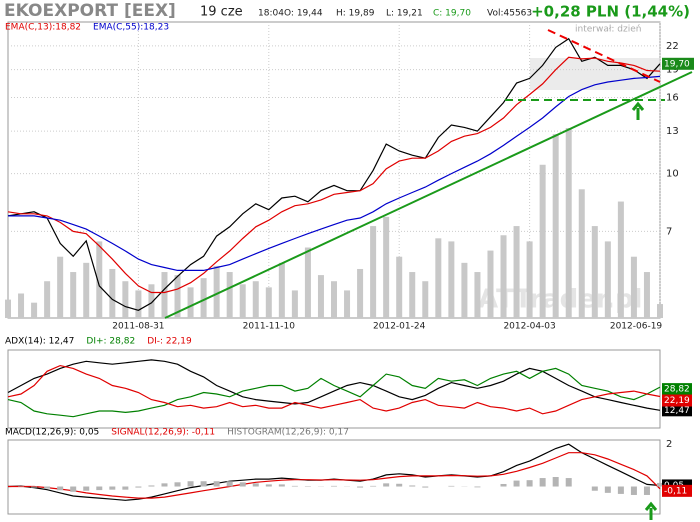  I want to click on x-tick-label: 2012-04-03, so click(529, 327).